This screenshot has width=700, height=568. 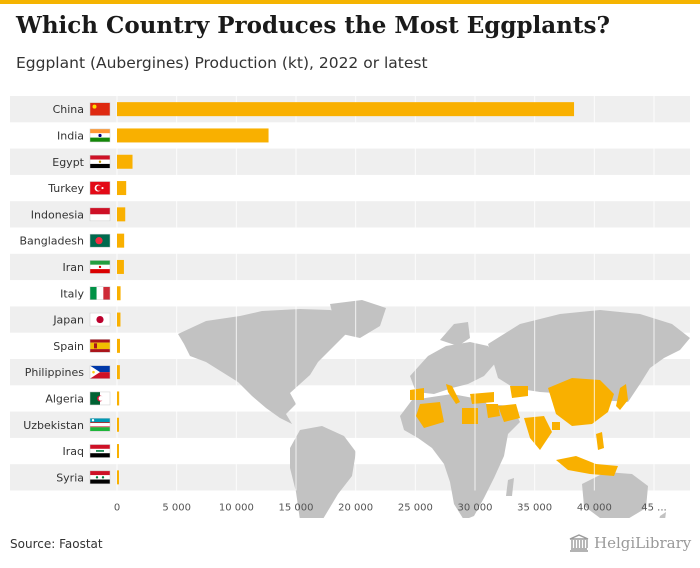 What do you see at coordinates (417, 394) in the screenshot?
I see `spain-highlight-shape` at bounding box center [417, 394].